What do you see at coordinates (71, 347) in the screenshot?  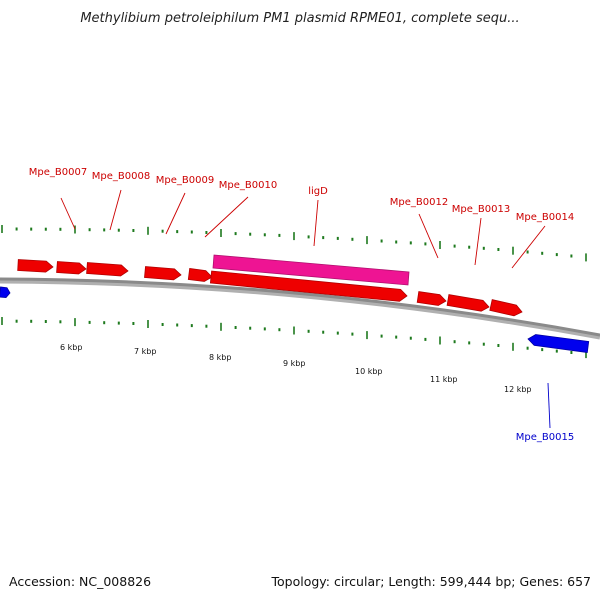 I see `scale-label: 6 kbp` at bounding box center [71, 347].